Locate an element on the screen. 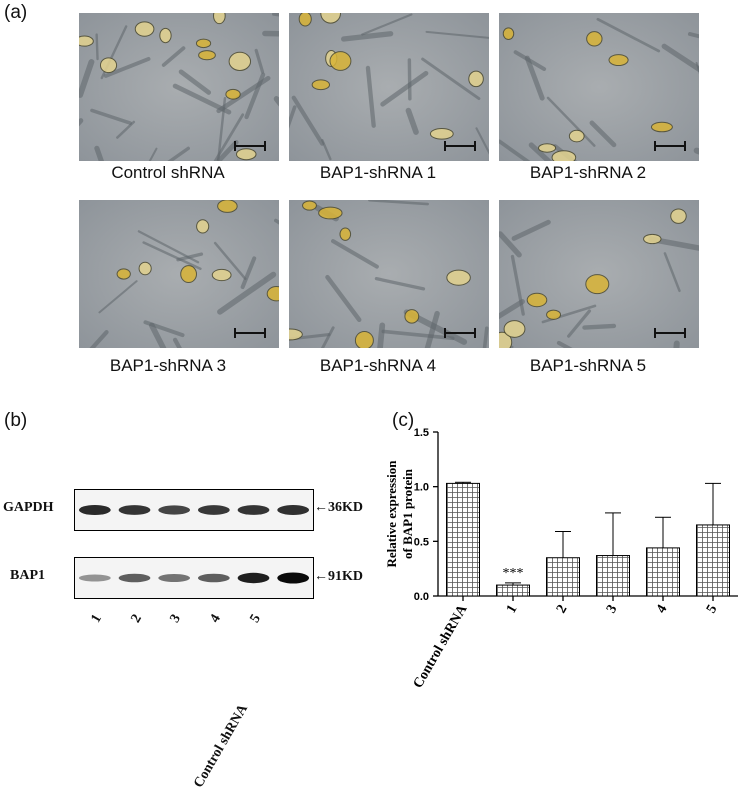 The image size is (750, 807). blot-membrane-bap1 is located at coordinates (194, 578).